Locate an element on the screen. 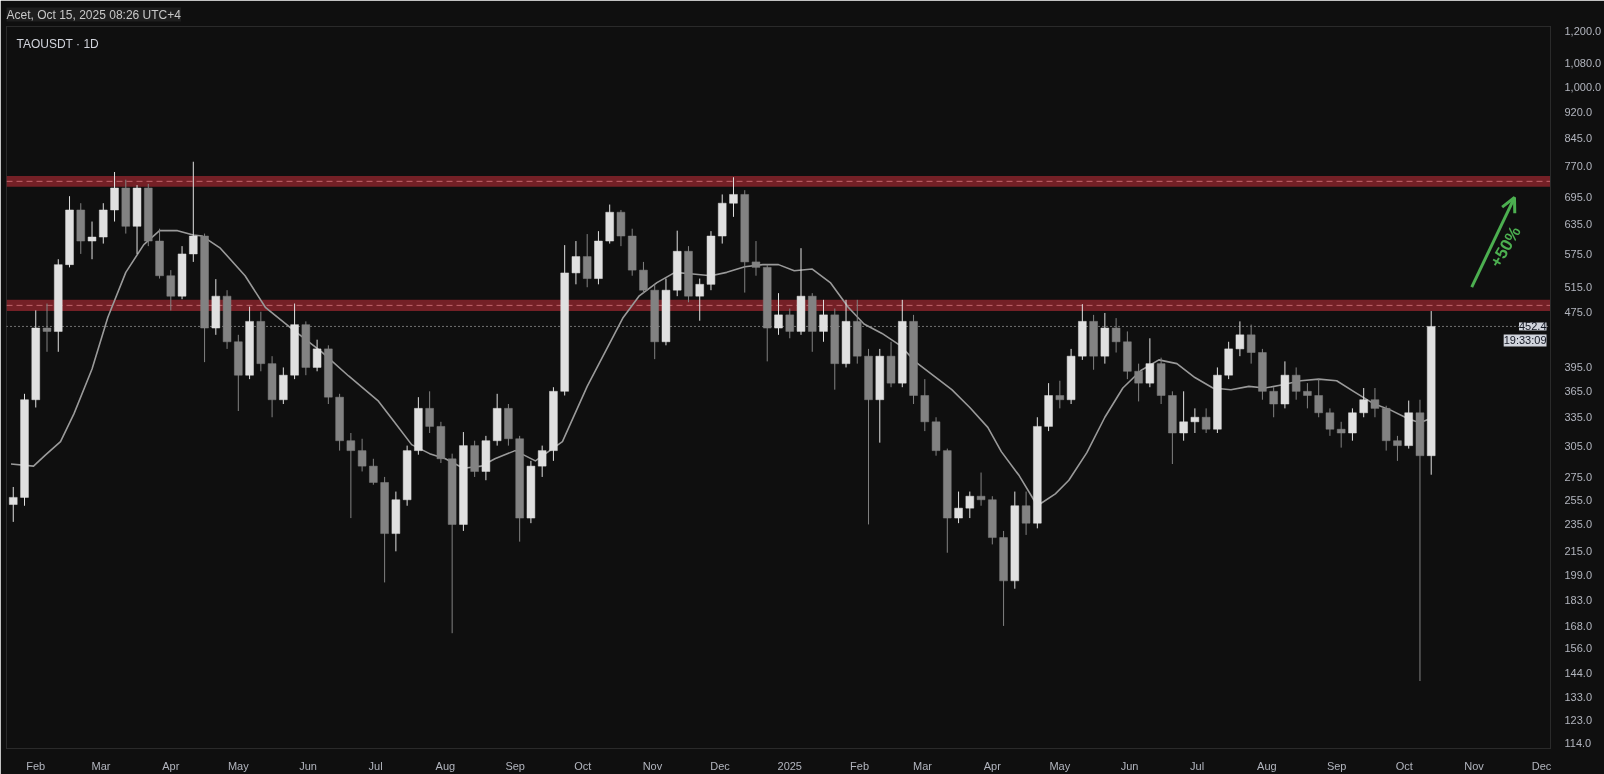 The width and height of the screenshot is (1604, 774). y-tick-label: 199.0 is located at coordinates (1578, 574).